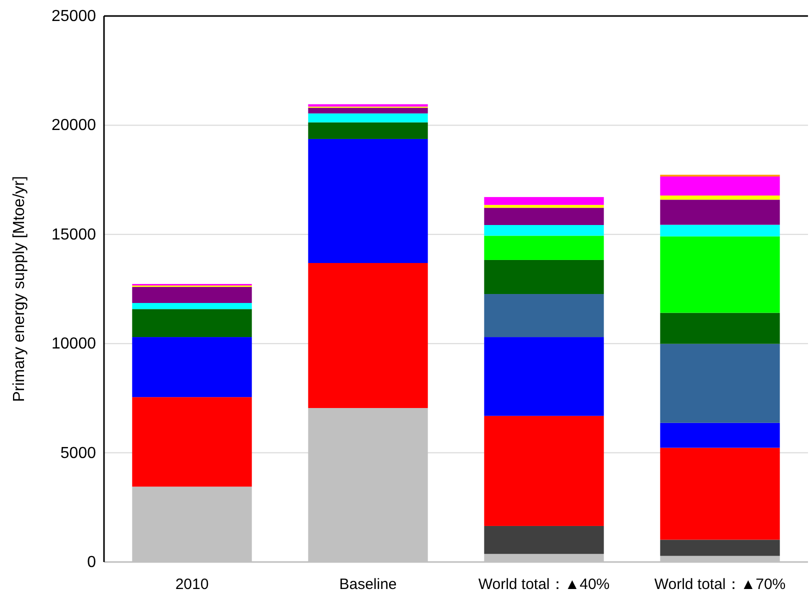 The image size is (809, 596). What do you see at coordinates (74, 344) in the screenshot?
I see `y-tick-label: 10000` at bounding box center [74, 344].